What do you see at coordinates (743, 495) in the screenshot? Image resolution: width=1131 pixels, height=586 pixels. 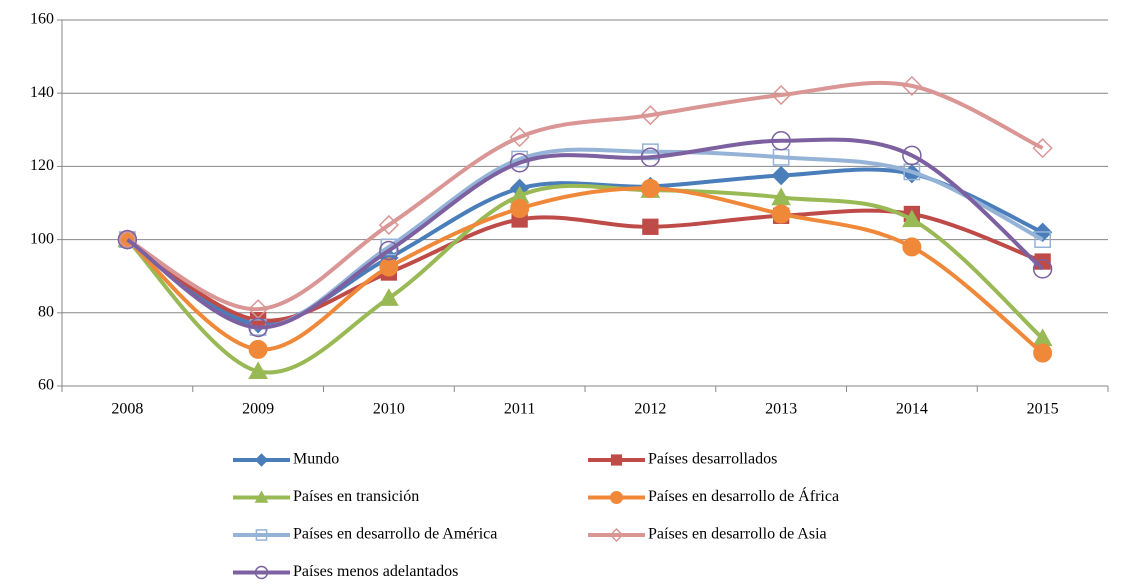 I see `legend-label: Países en desarrollo de África` at bounding box center [743, 495].